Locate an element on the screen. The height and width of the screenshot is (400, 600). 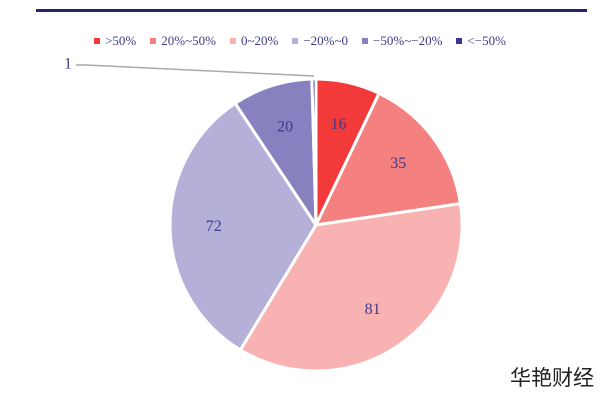
data-label: 1 is located at coordinates (68, 64).